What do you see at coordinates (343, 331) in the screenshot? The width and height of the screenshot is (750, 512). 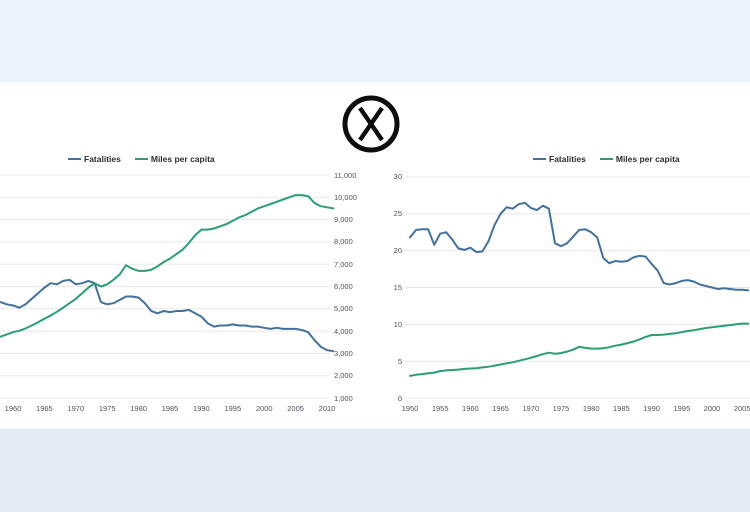 I see `left-chart-y-tick-label: 4,000` at bounding box center [343, 331].